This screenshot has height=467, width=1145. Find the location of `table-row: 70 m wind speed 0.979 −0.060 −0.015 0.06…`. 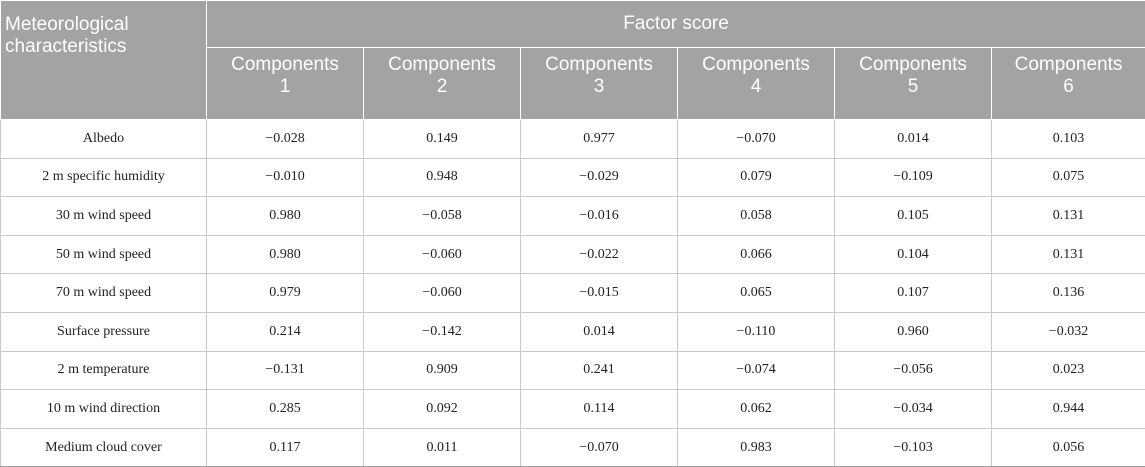

table-row: 70 m wind speed 0.979 −0.060 −0.015 0.06… is located at coordinates (573, 293).